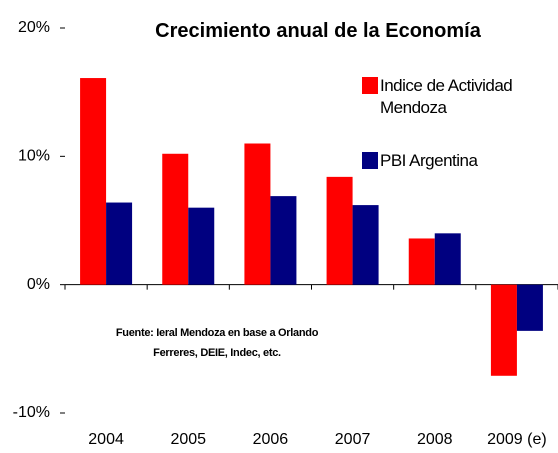 This screenshot has height=453, width=558. What do you see at coordinates (31, 412) in the screenshot?
I see `y-tick-label: -10%` at bounding box center [31, 412].